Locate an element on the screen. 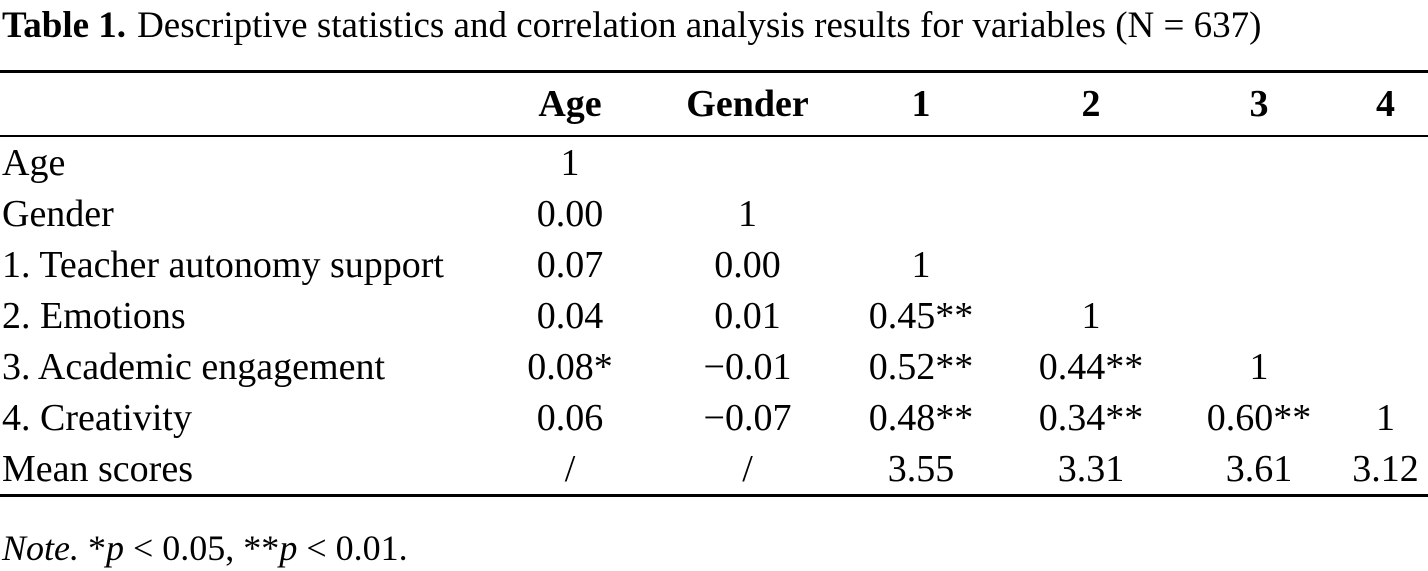 The width and height of the screenshot is (1428, 571). table-row-gender: Gender 0.00 1 is located at coordinates (714, 213).